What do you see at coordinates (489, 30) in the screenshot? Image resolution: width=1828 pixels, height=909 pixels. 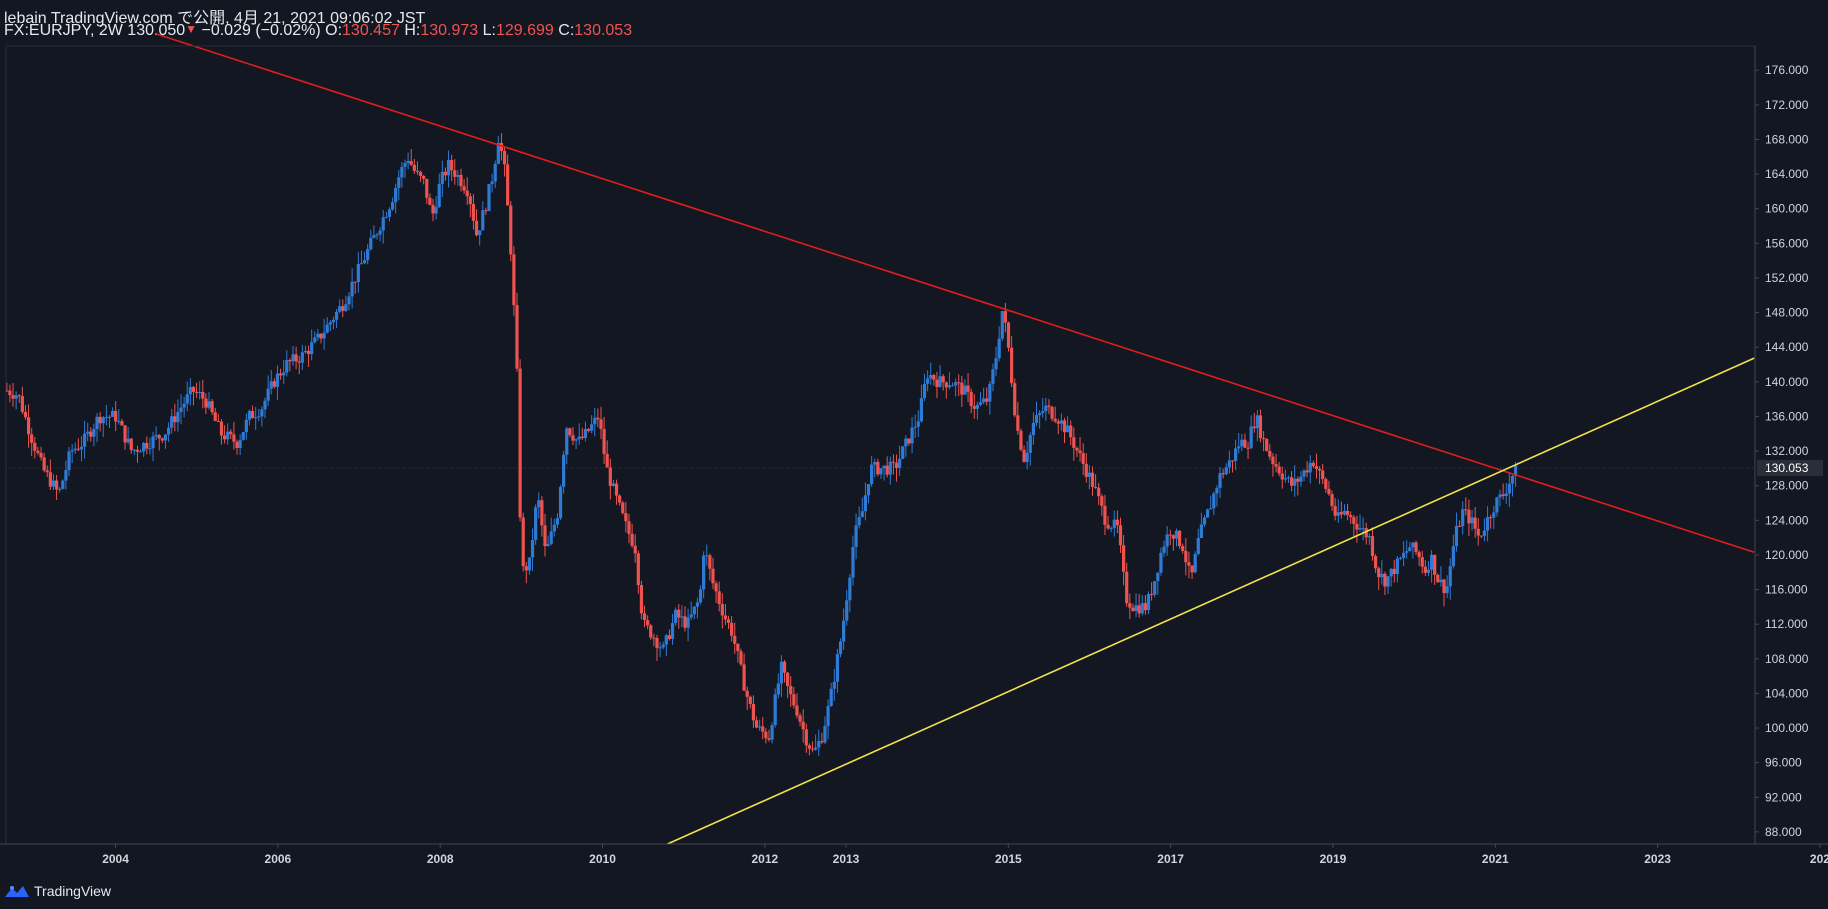 I see `low-label: L:` at bounding box center [489, 30].